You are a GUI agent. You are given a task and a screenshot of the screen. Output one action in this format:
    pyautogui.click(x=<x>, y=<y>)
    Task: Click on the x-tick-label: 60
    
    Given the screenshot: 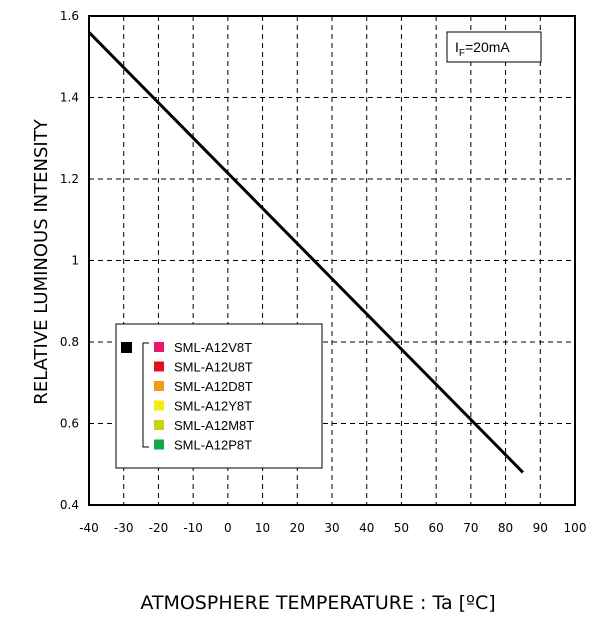 What is the action you would take?
    pyautogui.click(x=436, y=528)
    